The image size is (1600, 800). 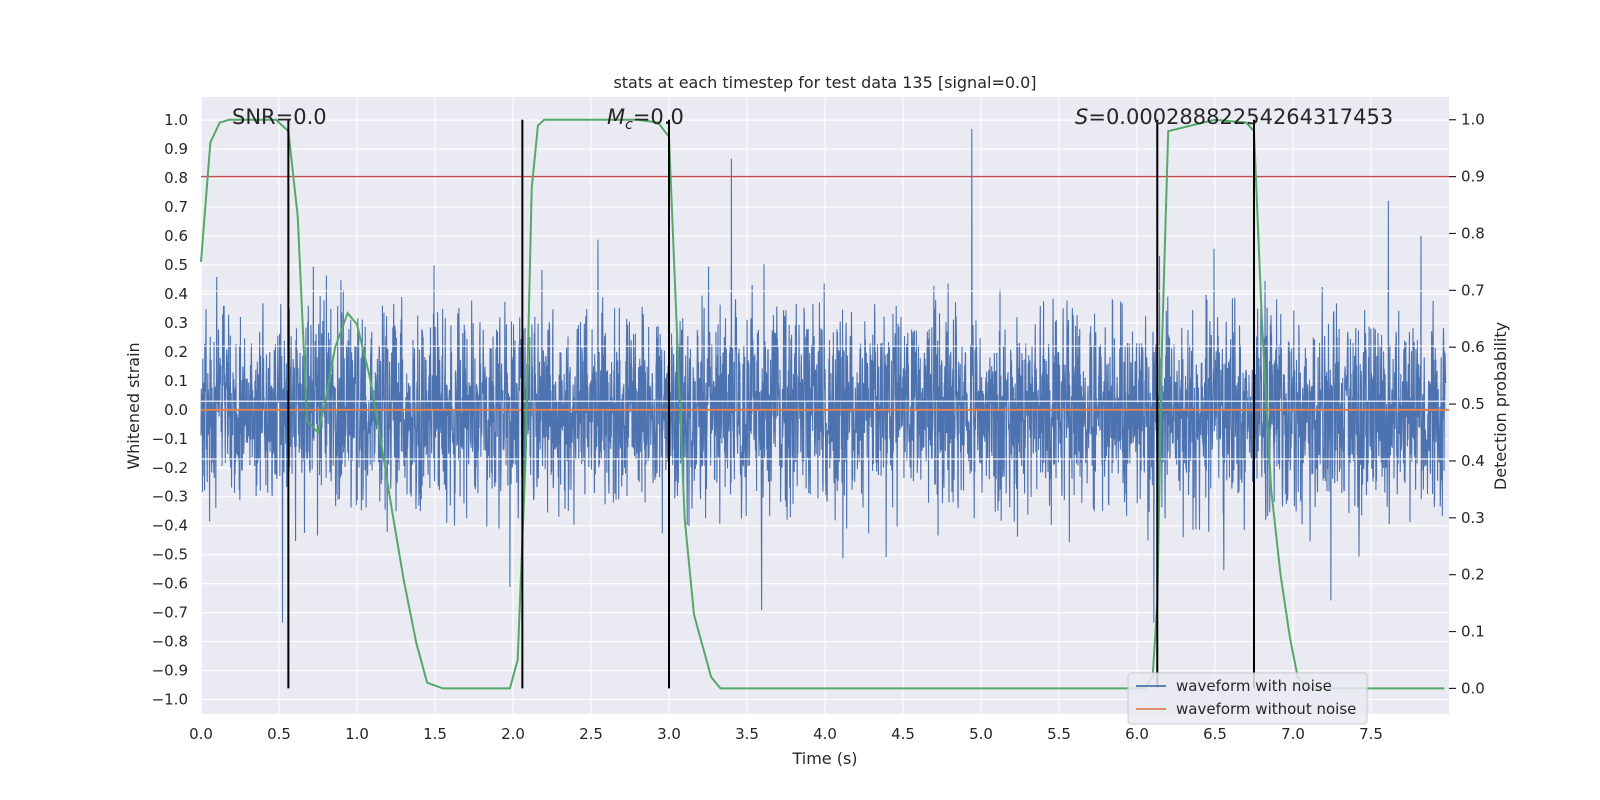 I want to click on legend-label-noise: waveform with noise, so click(x=1254, y=686).